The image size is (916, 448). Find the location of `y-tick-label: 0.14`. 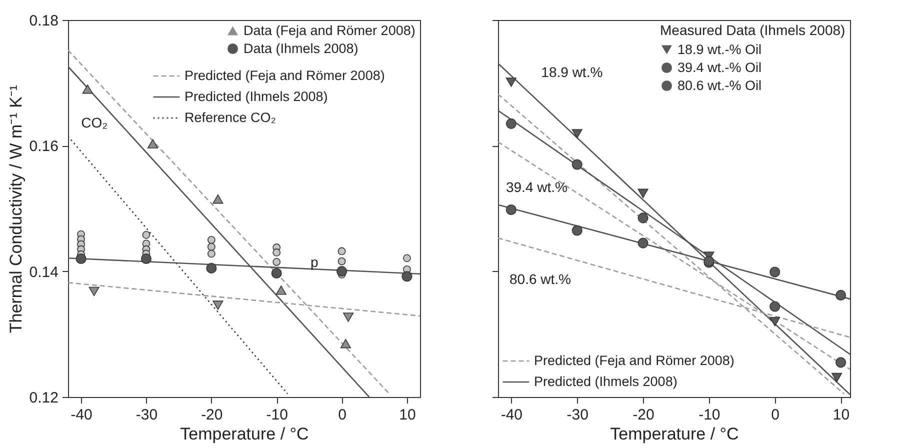

y-tick-label: 0.14 is located at coordinates (43, 272).